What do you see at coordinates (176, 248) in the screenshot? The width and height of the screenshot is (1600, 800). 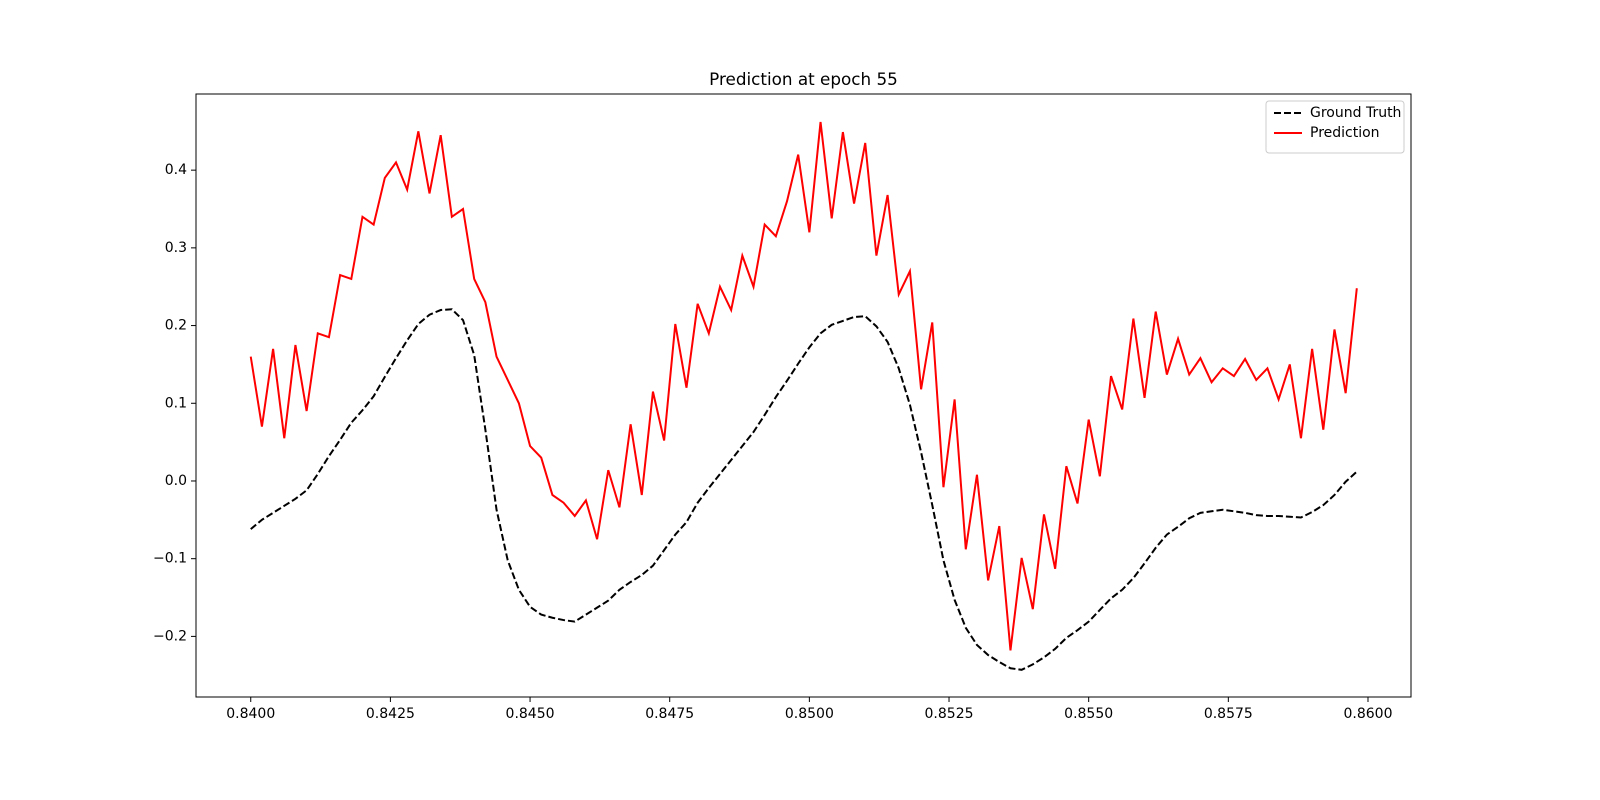 I see `y-tick-label: 0.3` at bounding box center [176, 248].